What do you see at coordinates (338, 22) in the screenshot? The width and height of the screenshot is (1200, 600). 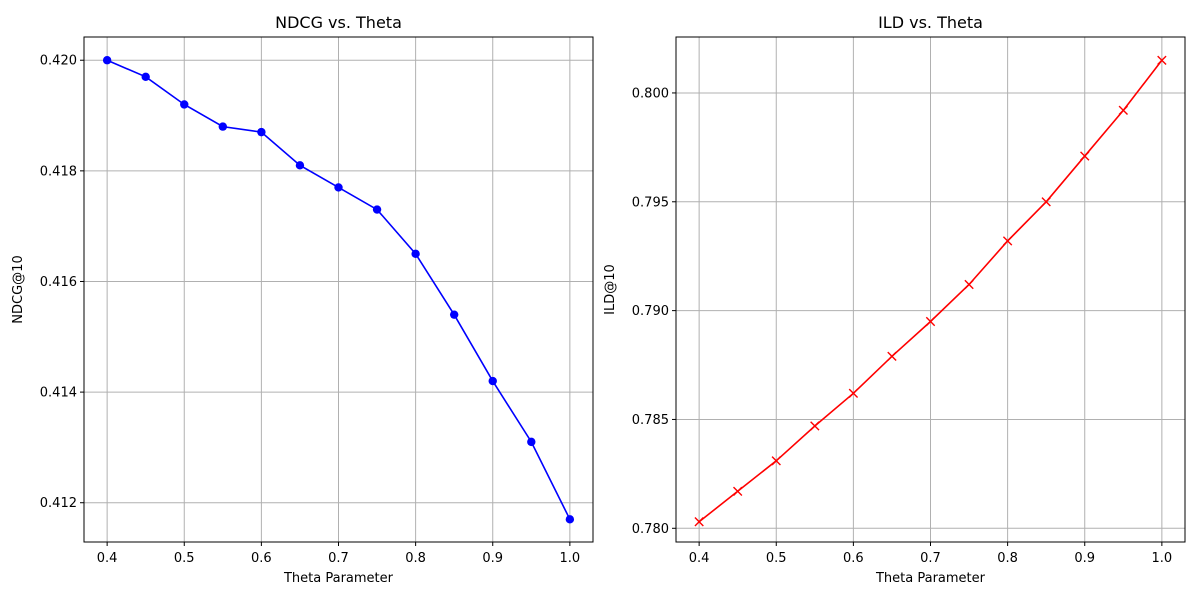 I see `ndcg-chart-title: NDCG vs. Theta` at bounding box center [338, 22].